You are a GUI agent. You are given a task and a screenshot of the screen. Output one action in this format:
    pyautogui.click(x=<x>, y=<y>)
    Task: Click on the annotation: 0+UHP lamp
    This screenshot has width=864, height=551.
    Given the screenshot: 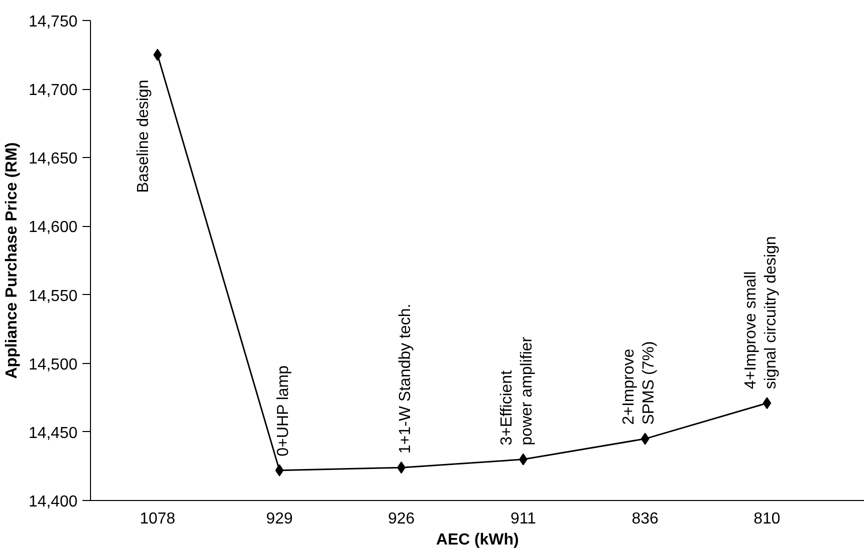 What is the action you would take?
    pyautogui.click(x=283, y=410)
    